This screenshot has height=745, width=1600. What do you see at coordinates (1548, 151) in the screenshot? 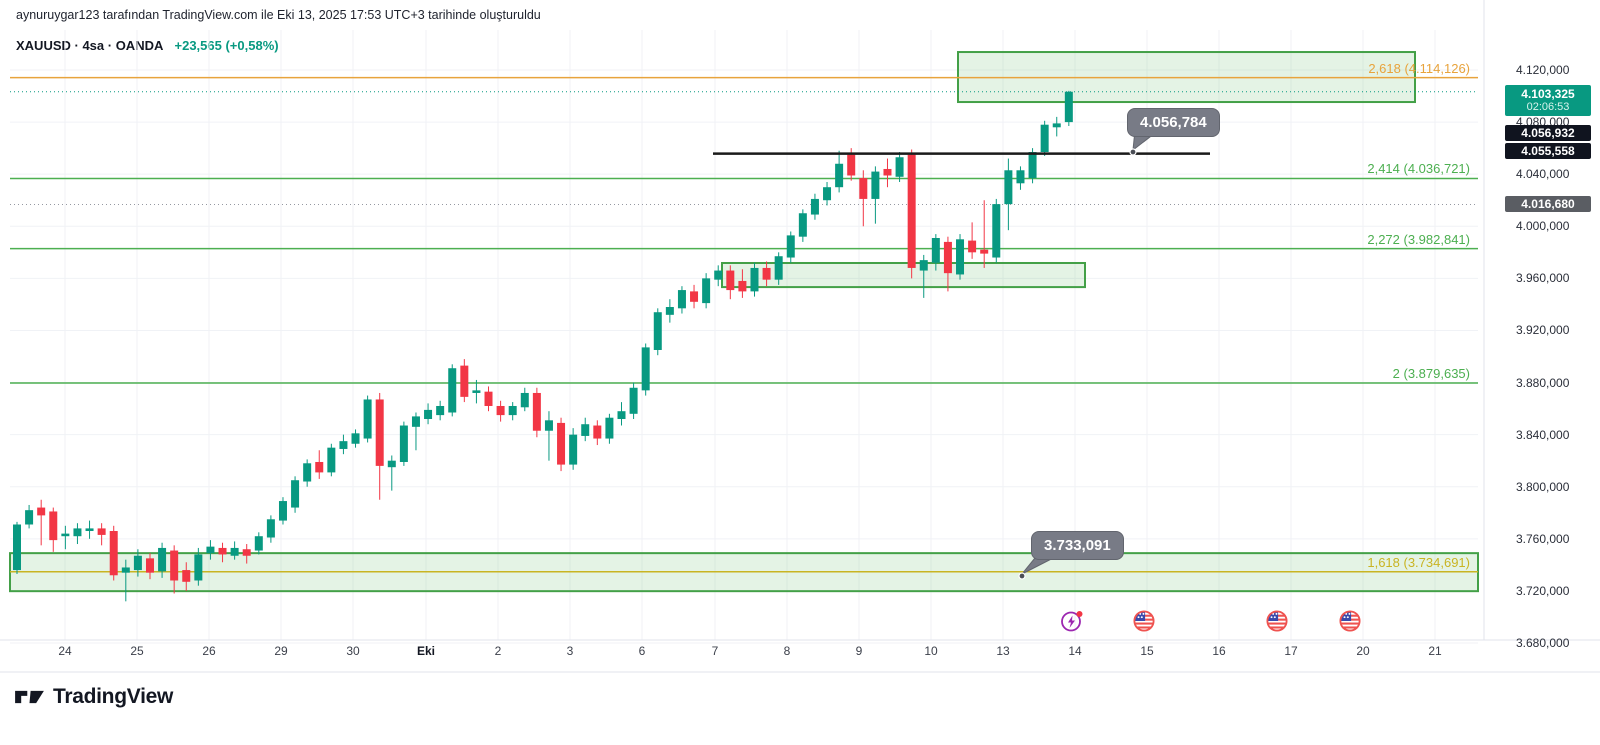
I see `line-price-badge: 4.055,558` at bounding box center [1548, 151].